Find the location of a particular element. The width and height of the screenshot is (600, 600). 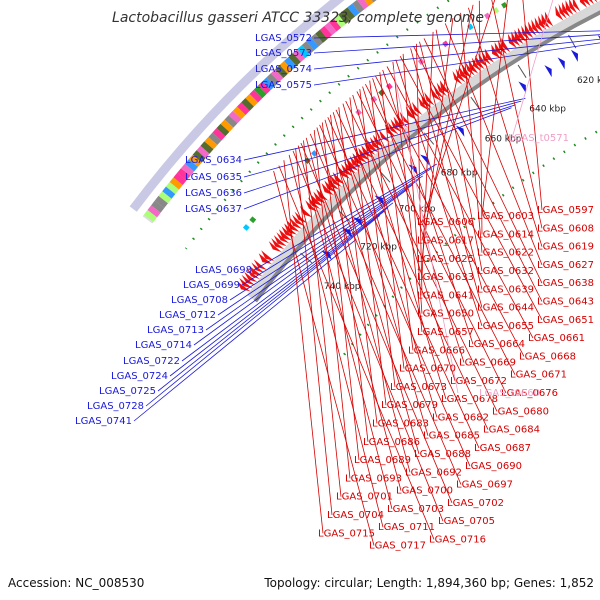

right-gene-label: LGAS_0639 is located at coordinates (505, 289).